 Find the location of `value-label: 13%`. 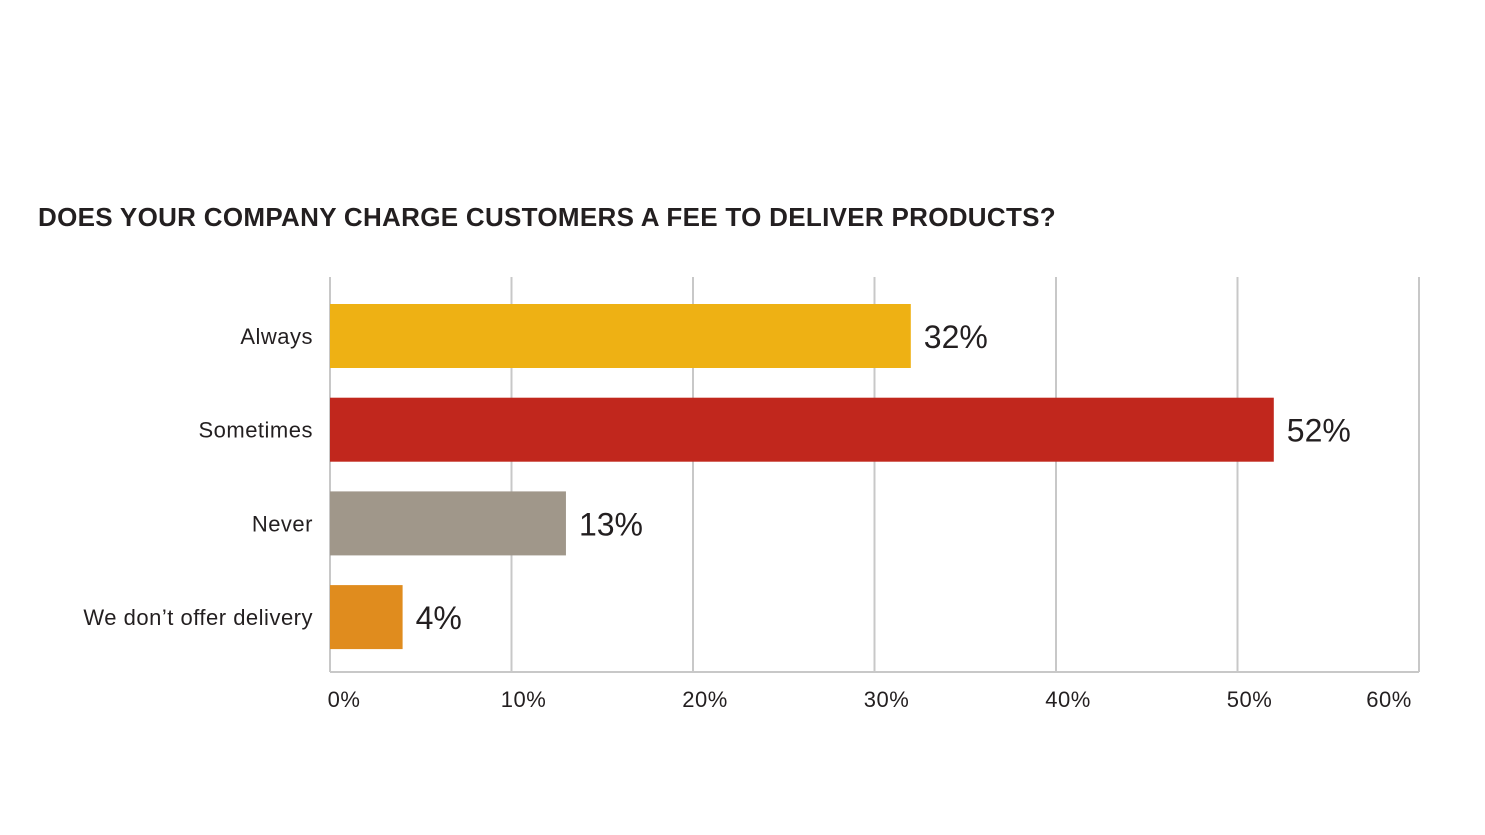

value-label: 13% is located at coordinates (611, 524).